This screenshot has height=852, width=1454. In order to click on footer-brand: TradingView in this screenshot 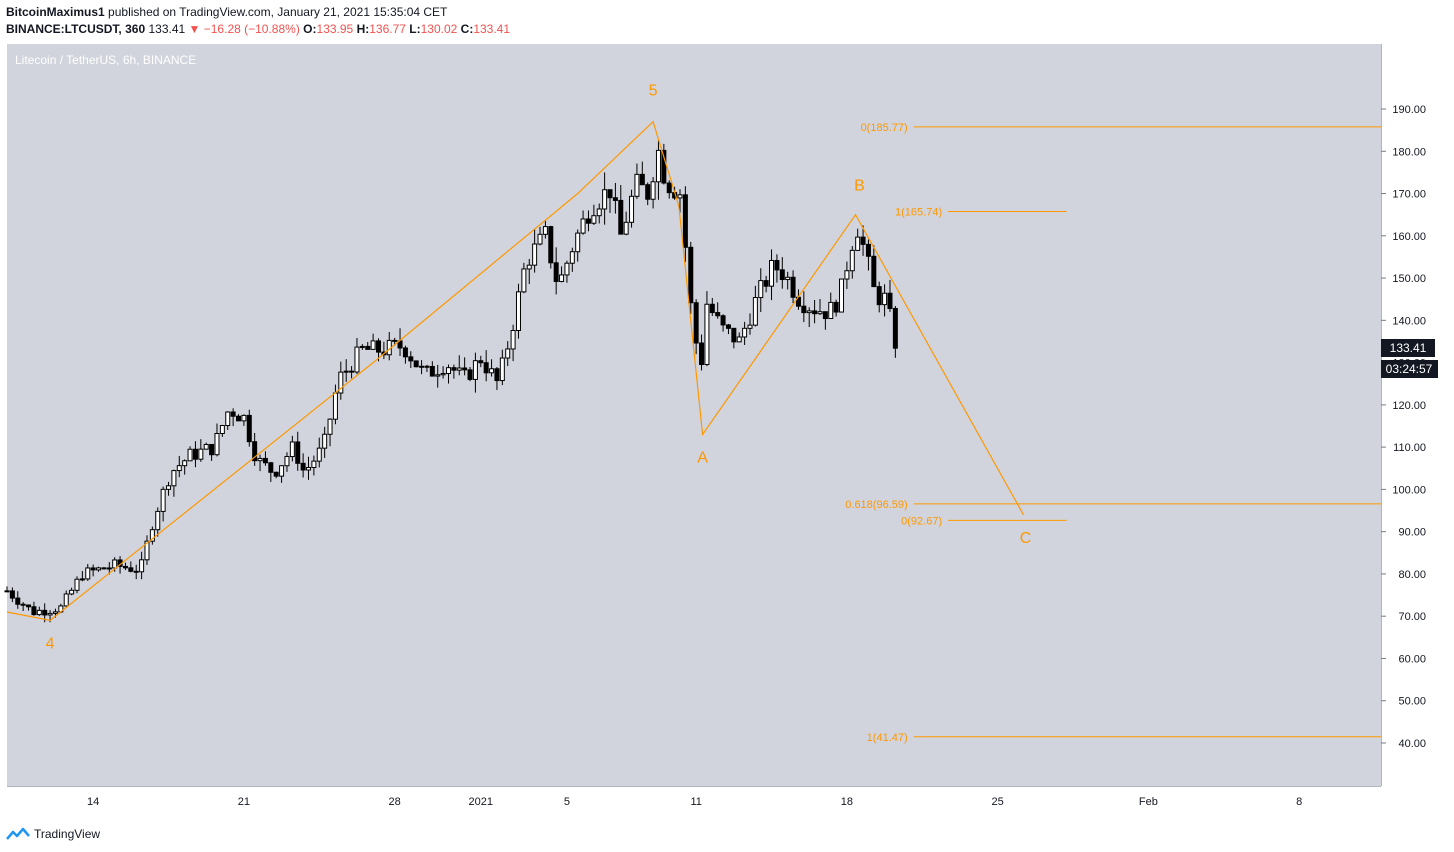, I will do `click(53, 834)`.